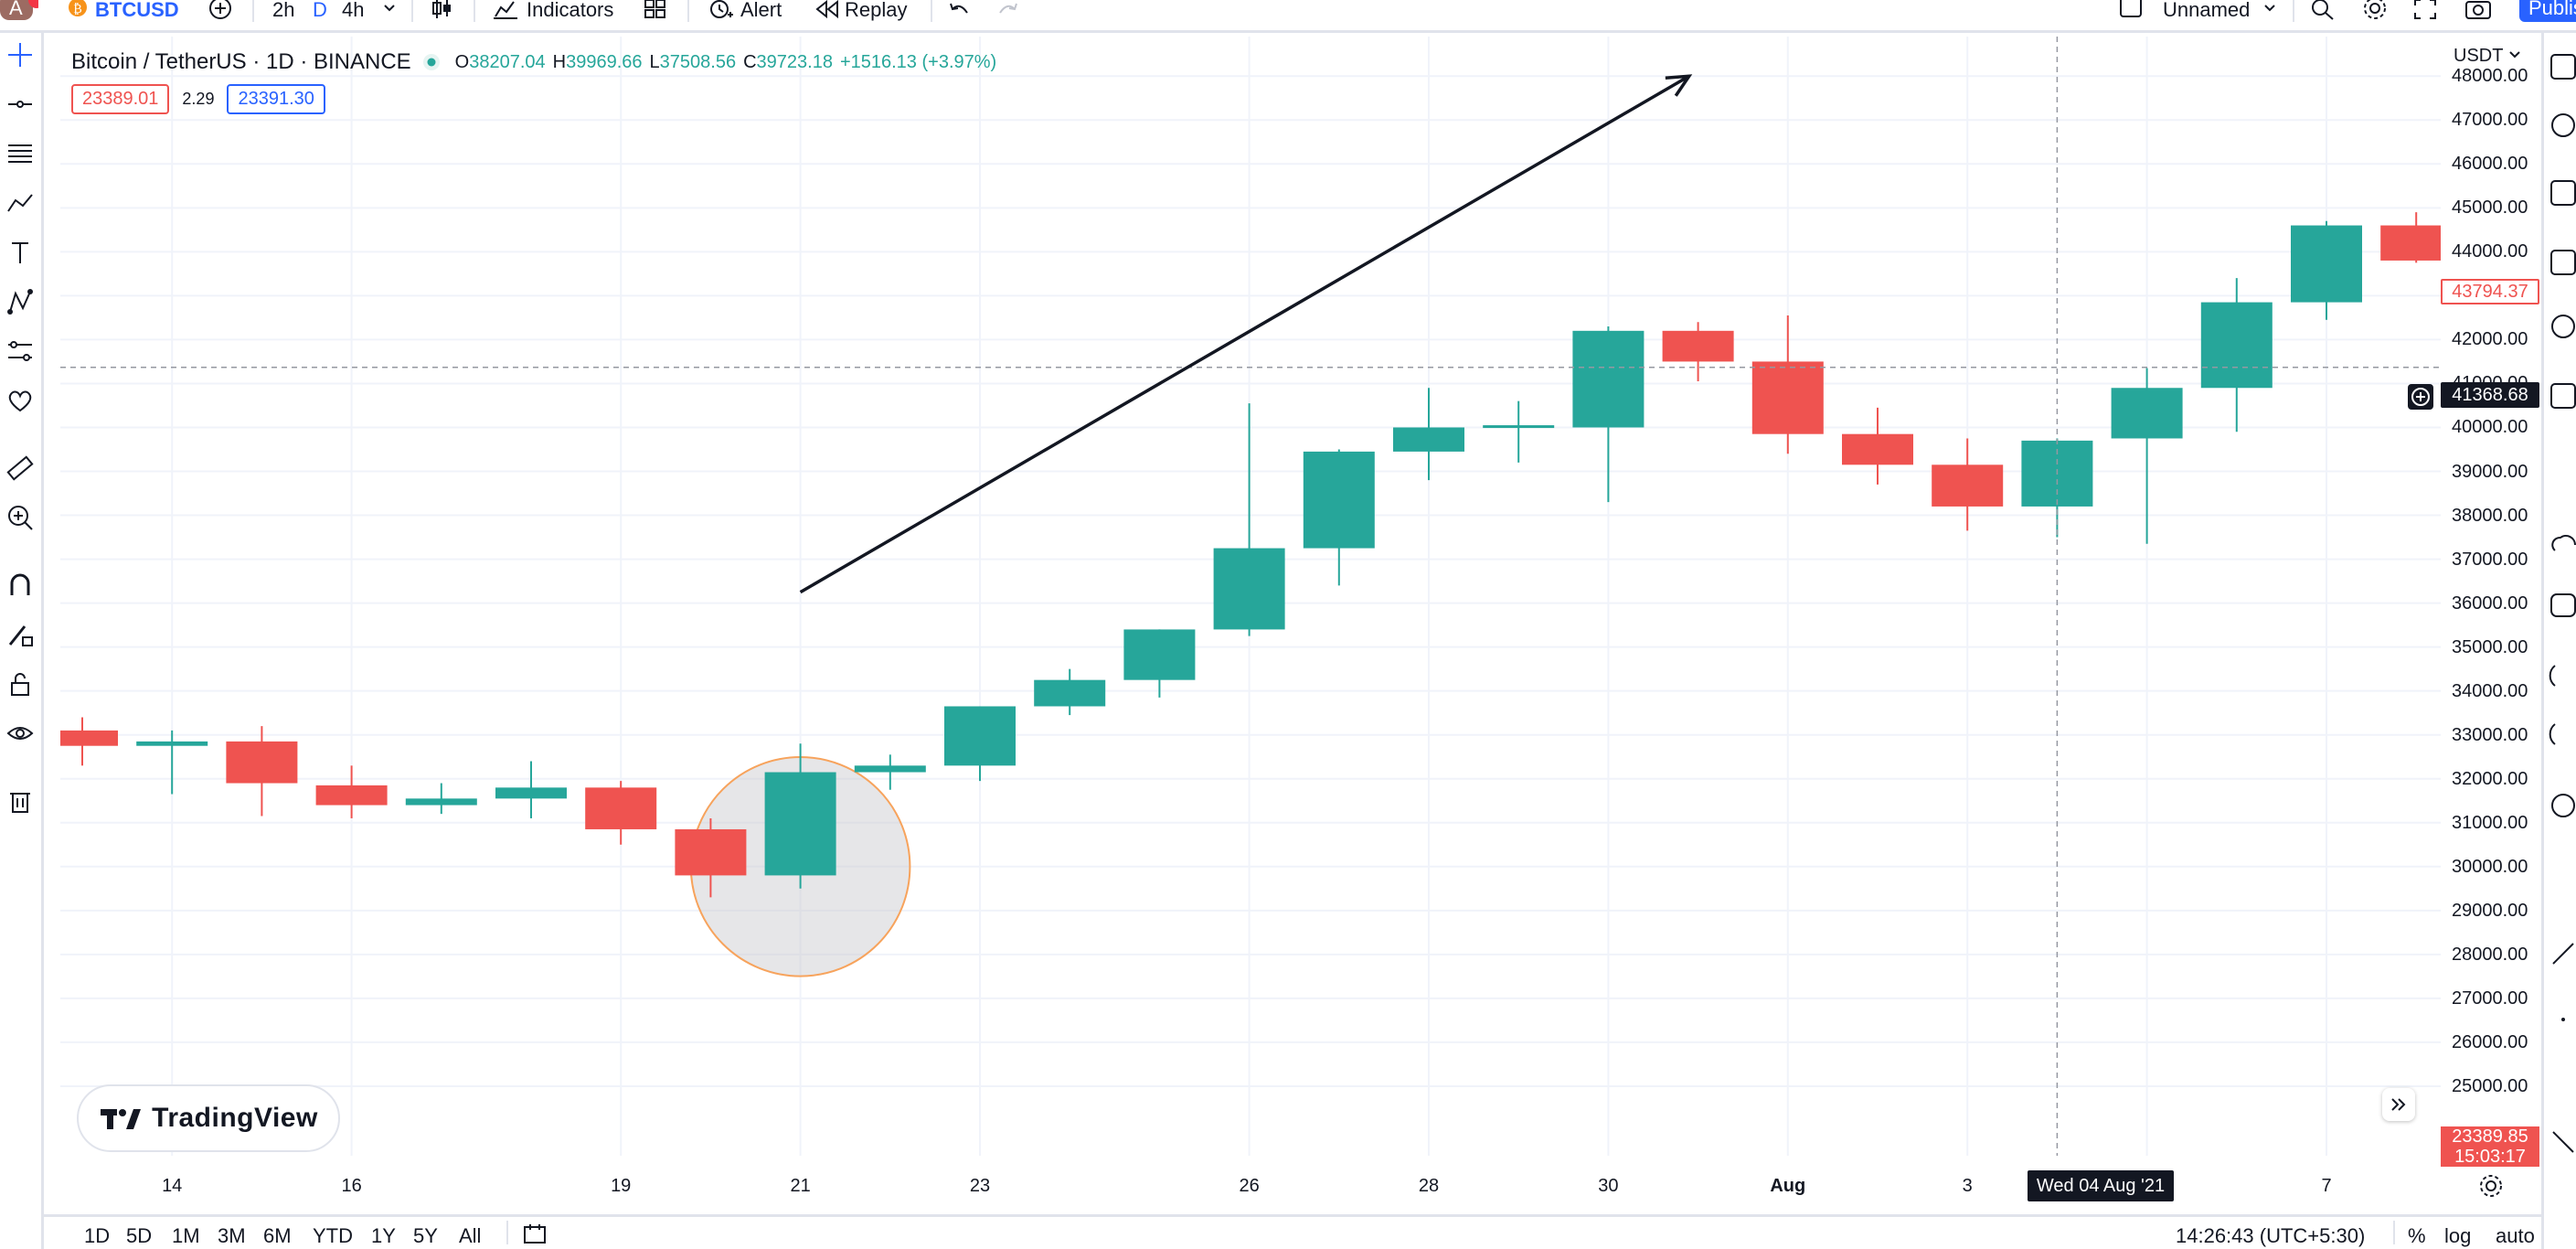  Describe the element at coordinates (2417, 1235) in the screenshot. I see `percent-scale-toggle: %` at that location.